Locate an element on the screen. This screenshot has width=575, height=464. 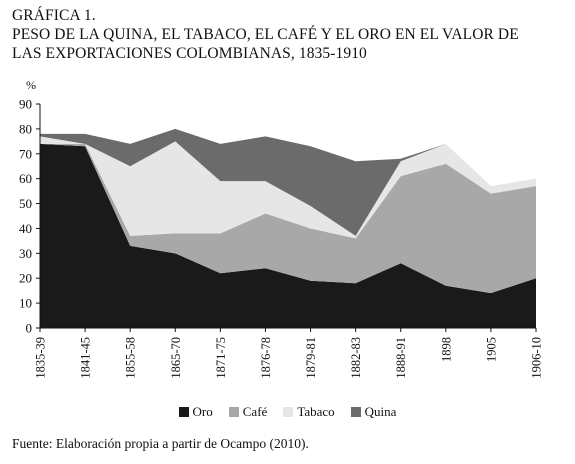
legend-item-caf-: Café is located at coordinates (248, 412).